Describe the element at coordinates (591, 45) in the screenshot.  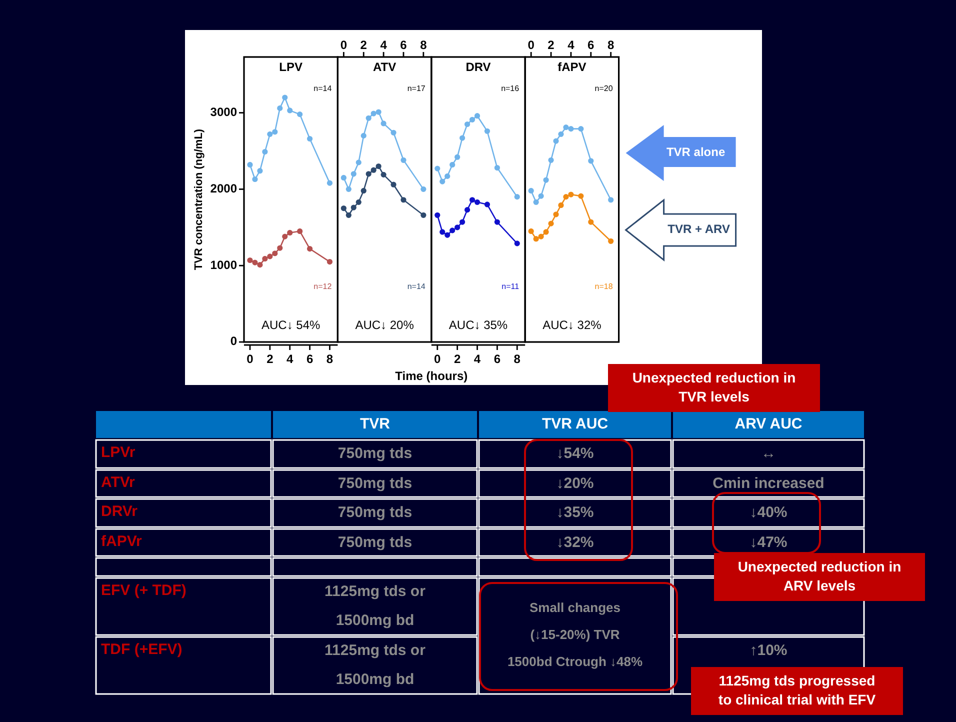
I see `x2-tick-label: 6` at that location.